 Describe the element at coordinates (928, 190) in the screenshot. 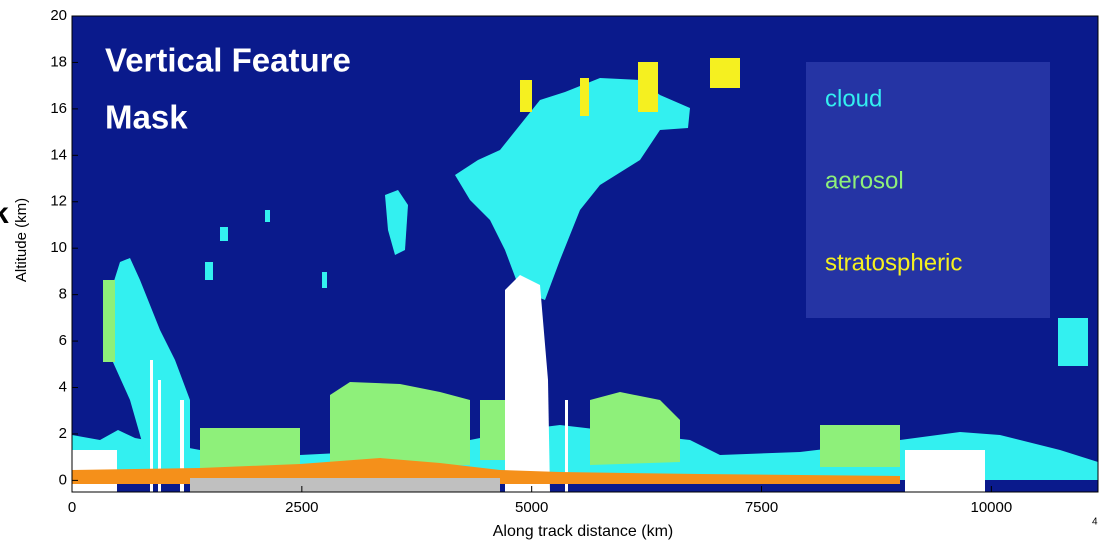

I see `legend-box` at that location.